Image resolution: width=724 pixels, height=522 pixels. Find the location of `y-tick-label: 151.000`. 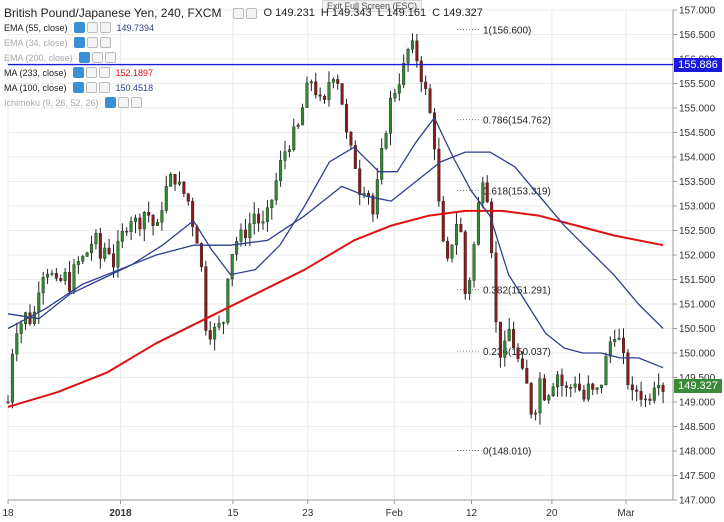

y-tick-label: 151.000 is located at coordinates (697, 305).